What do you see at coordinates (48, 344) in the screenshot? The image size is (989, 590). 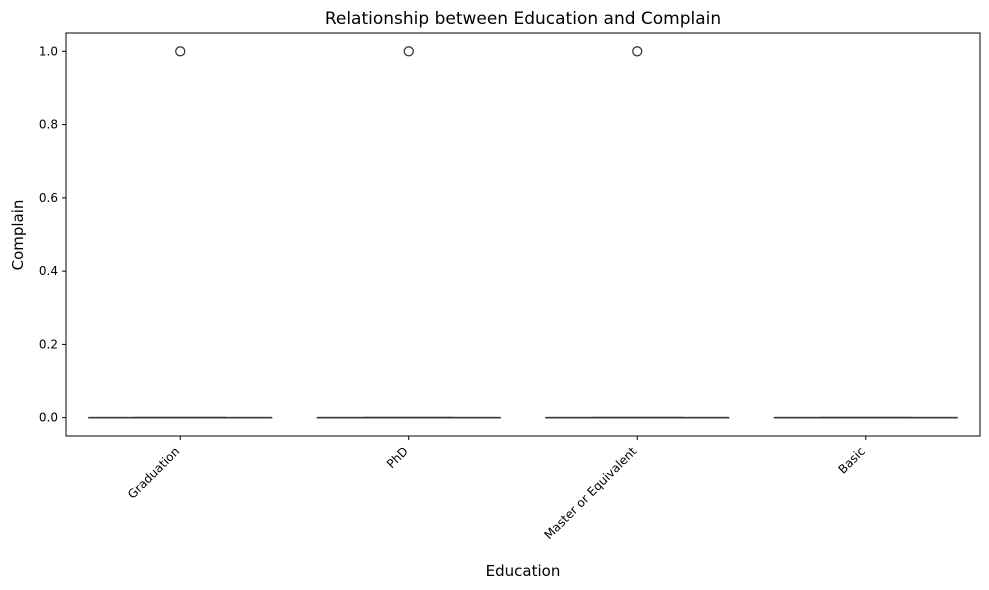 I see `y-tick-label: 0.2` at bounding box center [48, 344].